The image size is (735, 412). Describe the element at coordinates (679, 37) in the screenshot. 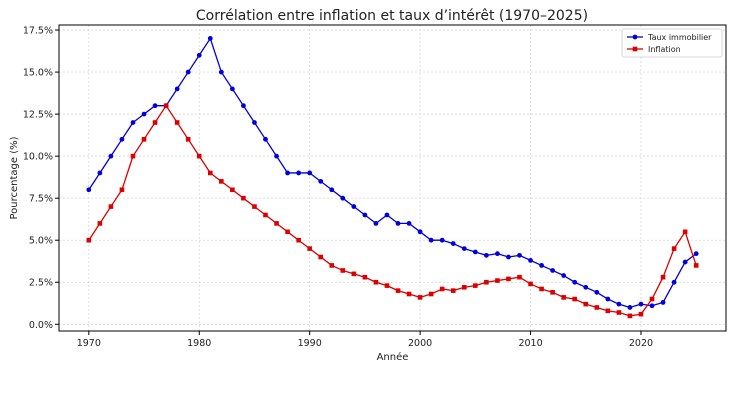

I see `legend-label: Taux immobilier` at that location.